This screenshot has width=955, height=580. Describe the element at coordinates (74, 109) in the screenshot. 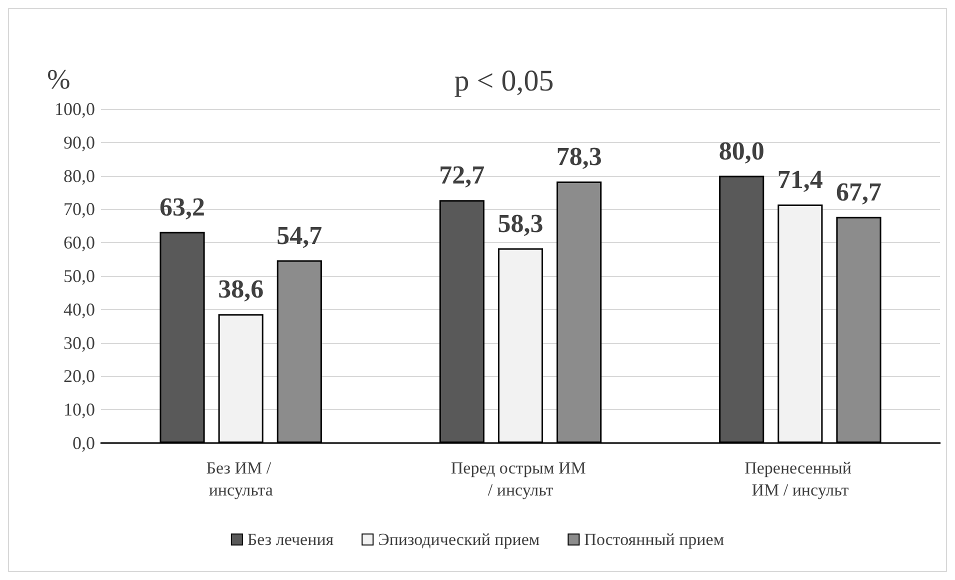

I see `y-tick-label: 100,0` at that location.